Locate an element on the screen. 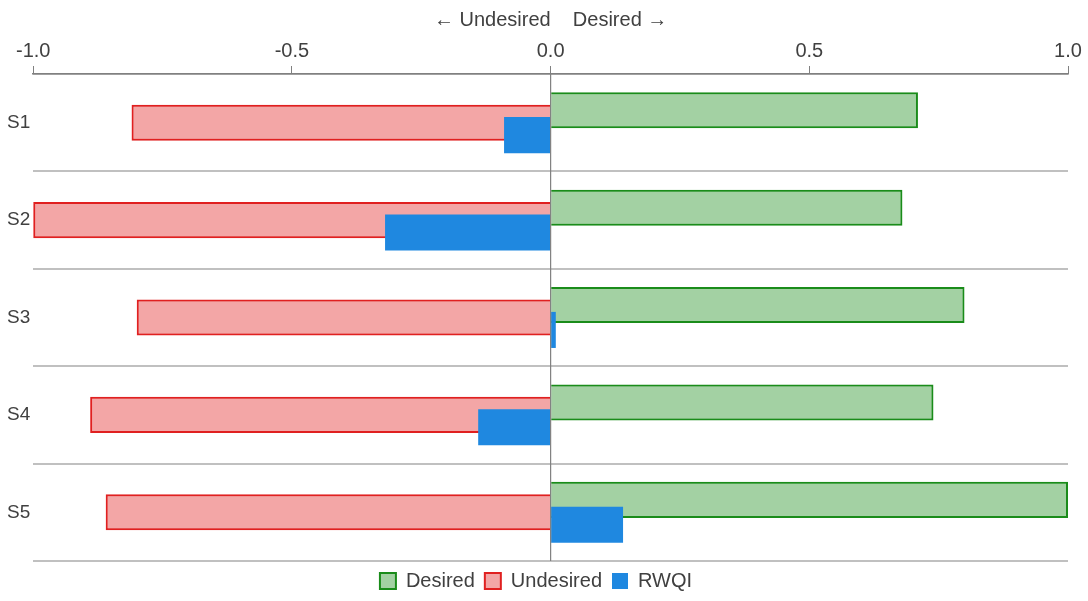 The height and width of the screenshot is (601, 1088). legend-label: Undesired is located at coordinates (556, 579).